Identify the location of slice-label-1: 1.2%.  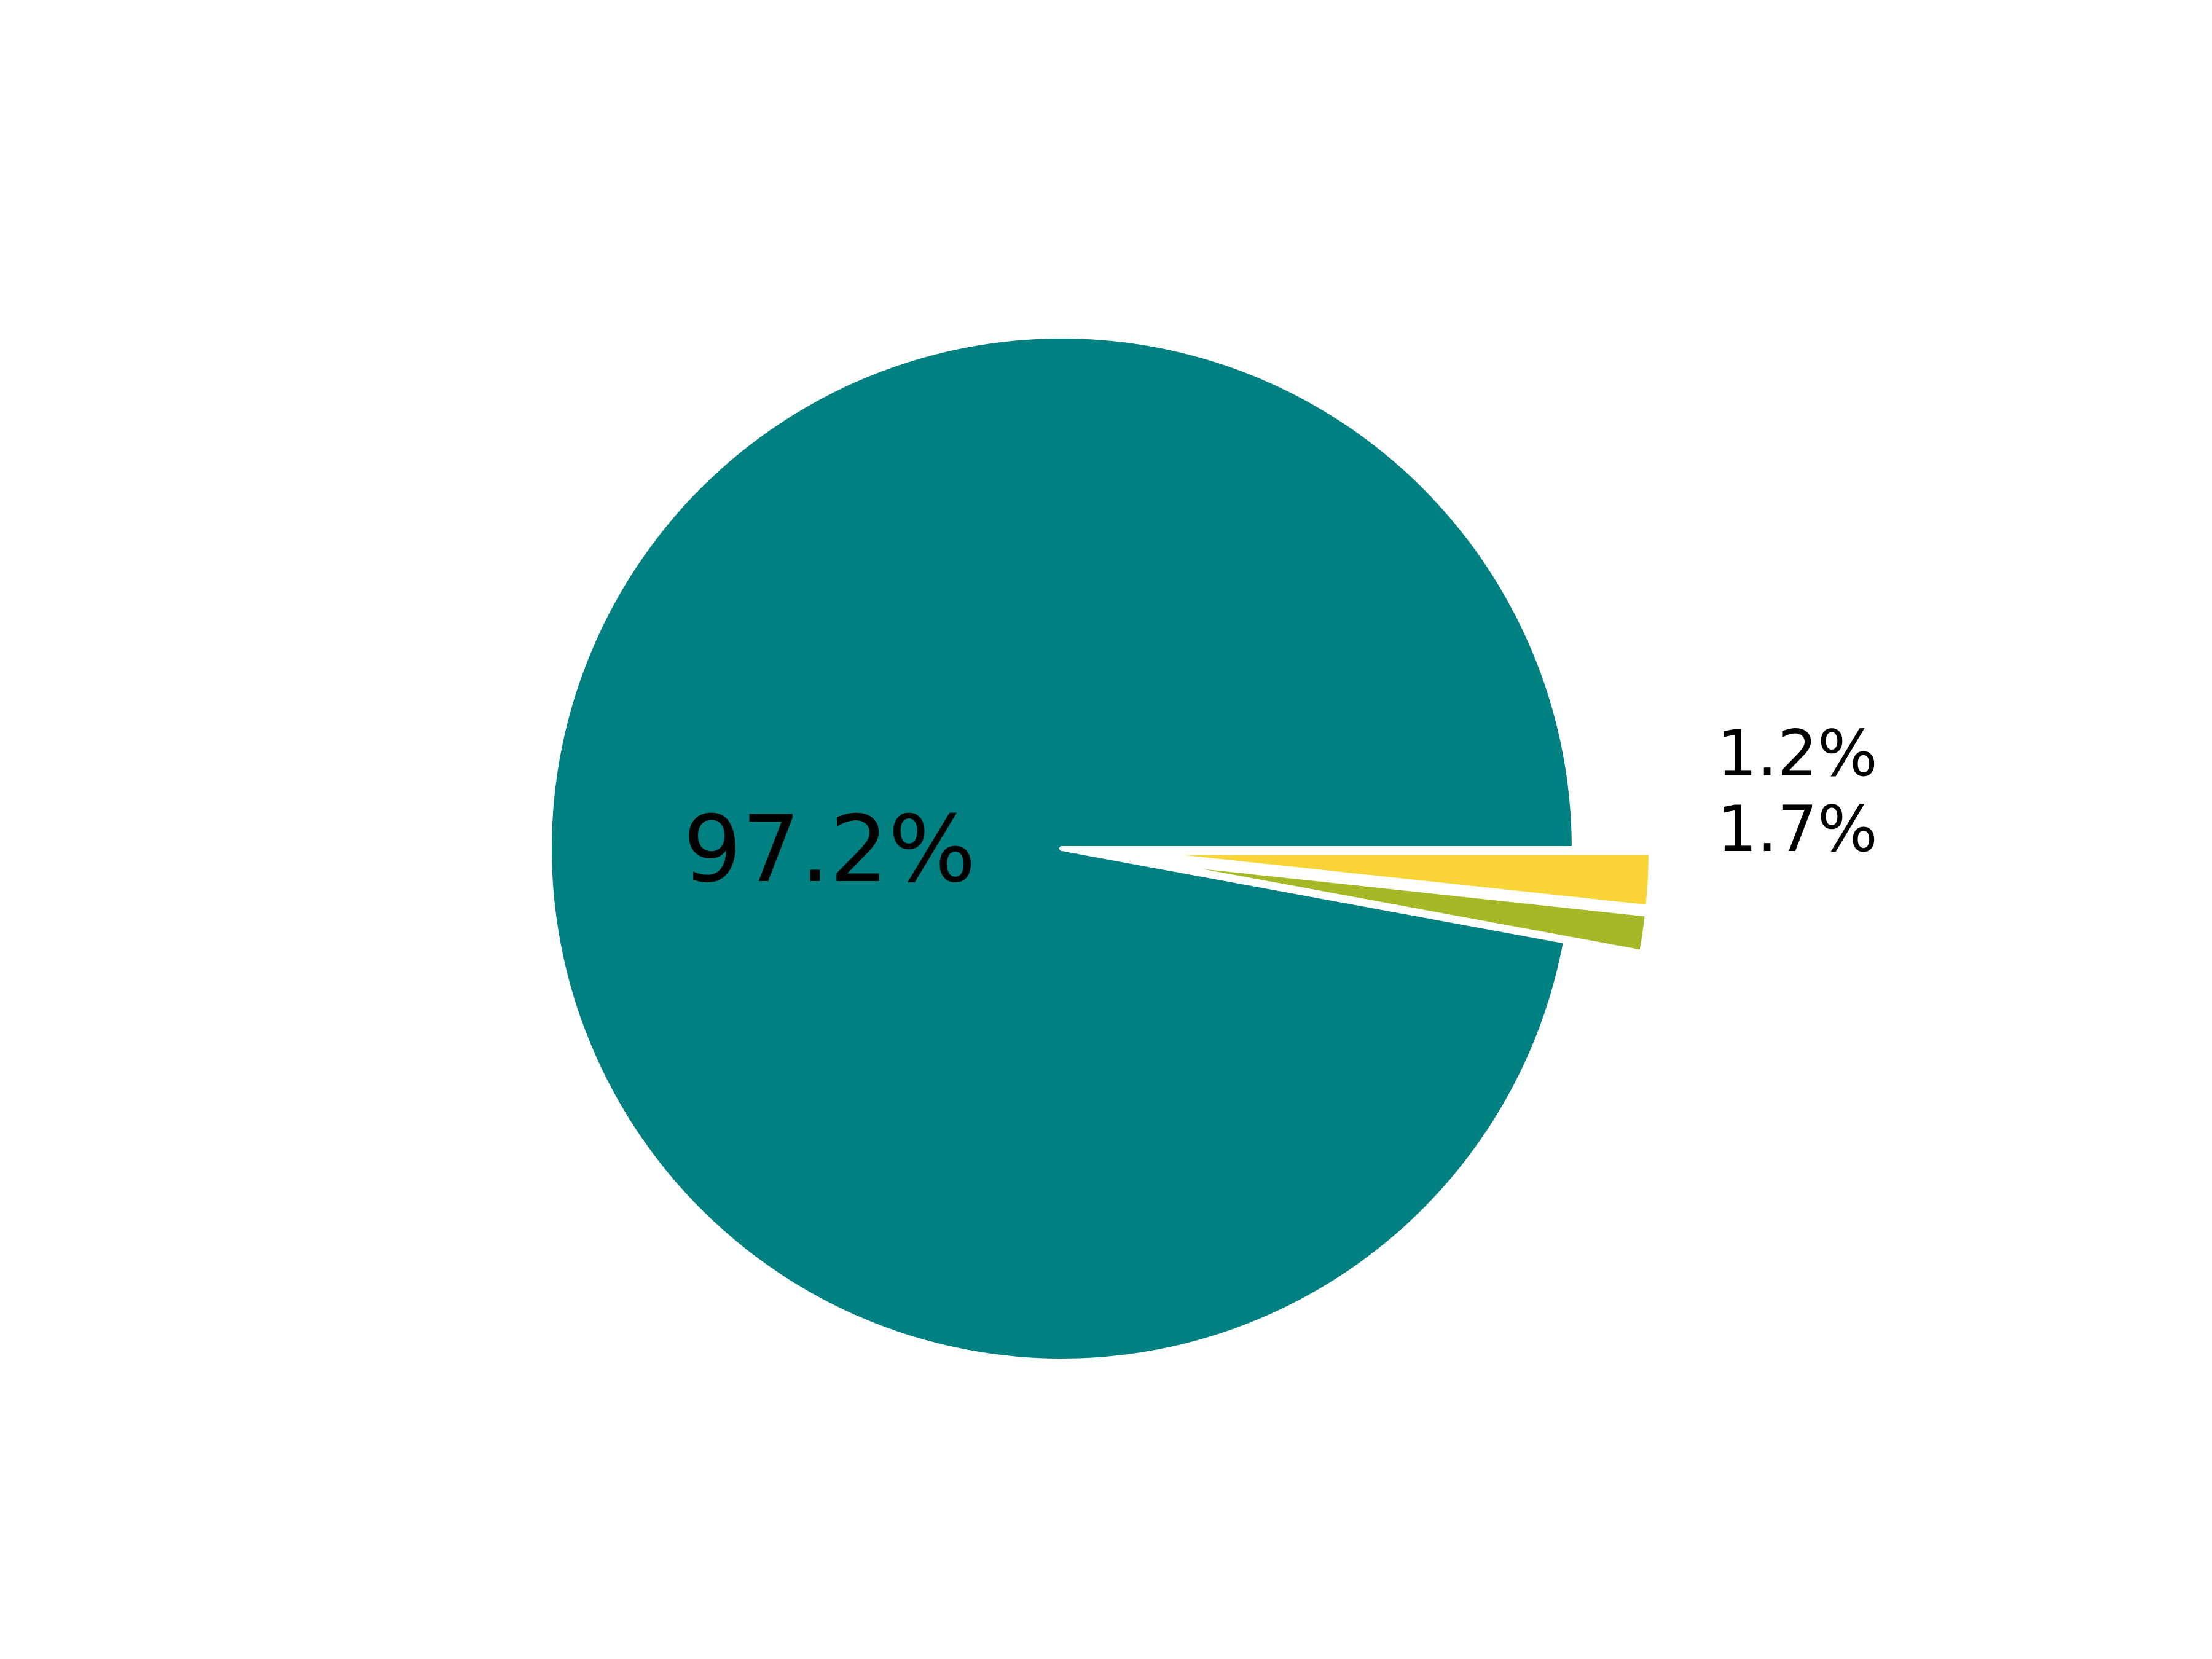
(1797, 754).